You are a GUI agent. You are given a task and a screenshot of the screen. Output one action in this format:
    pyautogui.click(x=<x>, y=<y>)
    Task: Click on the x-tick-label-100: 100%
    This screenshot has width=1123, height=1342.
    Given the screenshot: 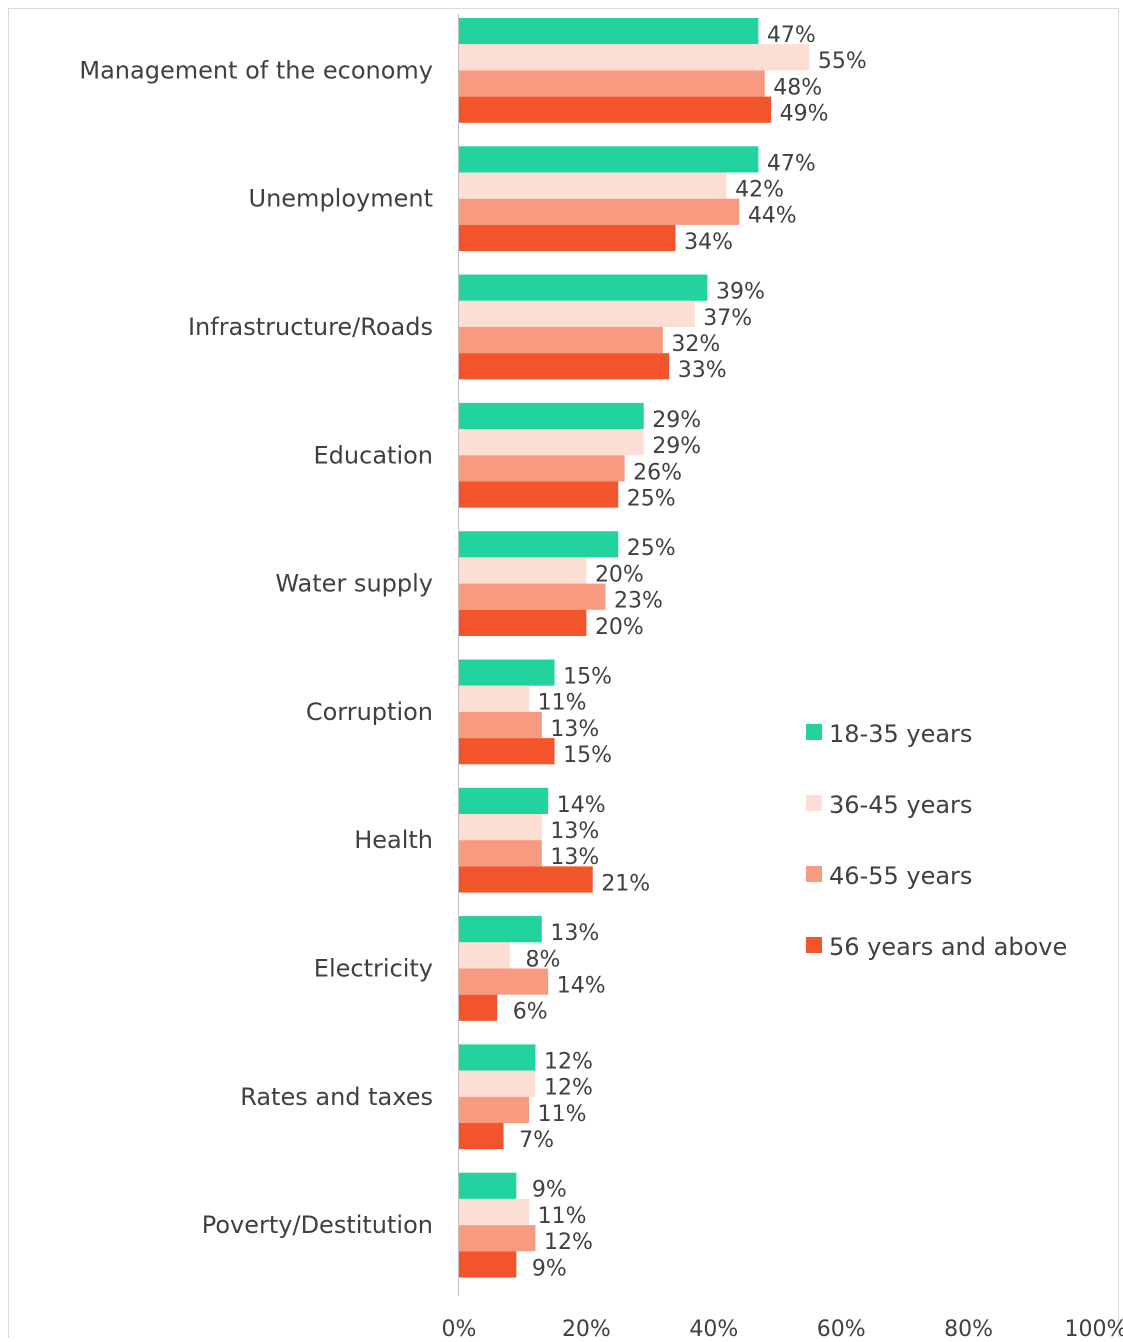 What is the action you would take?
    pyautogui.click(x=1094, y=1327)
    